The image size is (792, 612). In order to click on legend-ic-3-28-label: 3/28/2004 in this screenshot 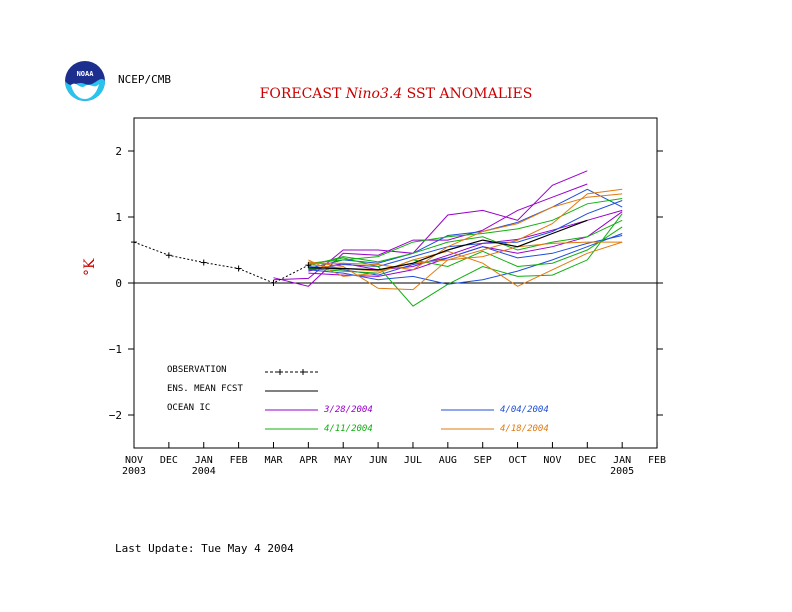, I will do `click(348, 410)`.